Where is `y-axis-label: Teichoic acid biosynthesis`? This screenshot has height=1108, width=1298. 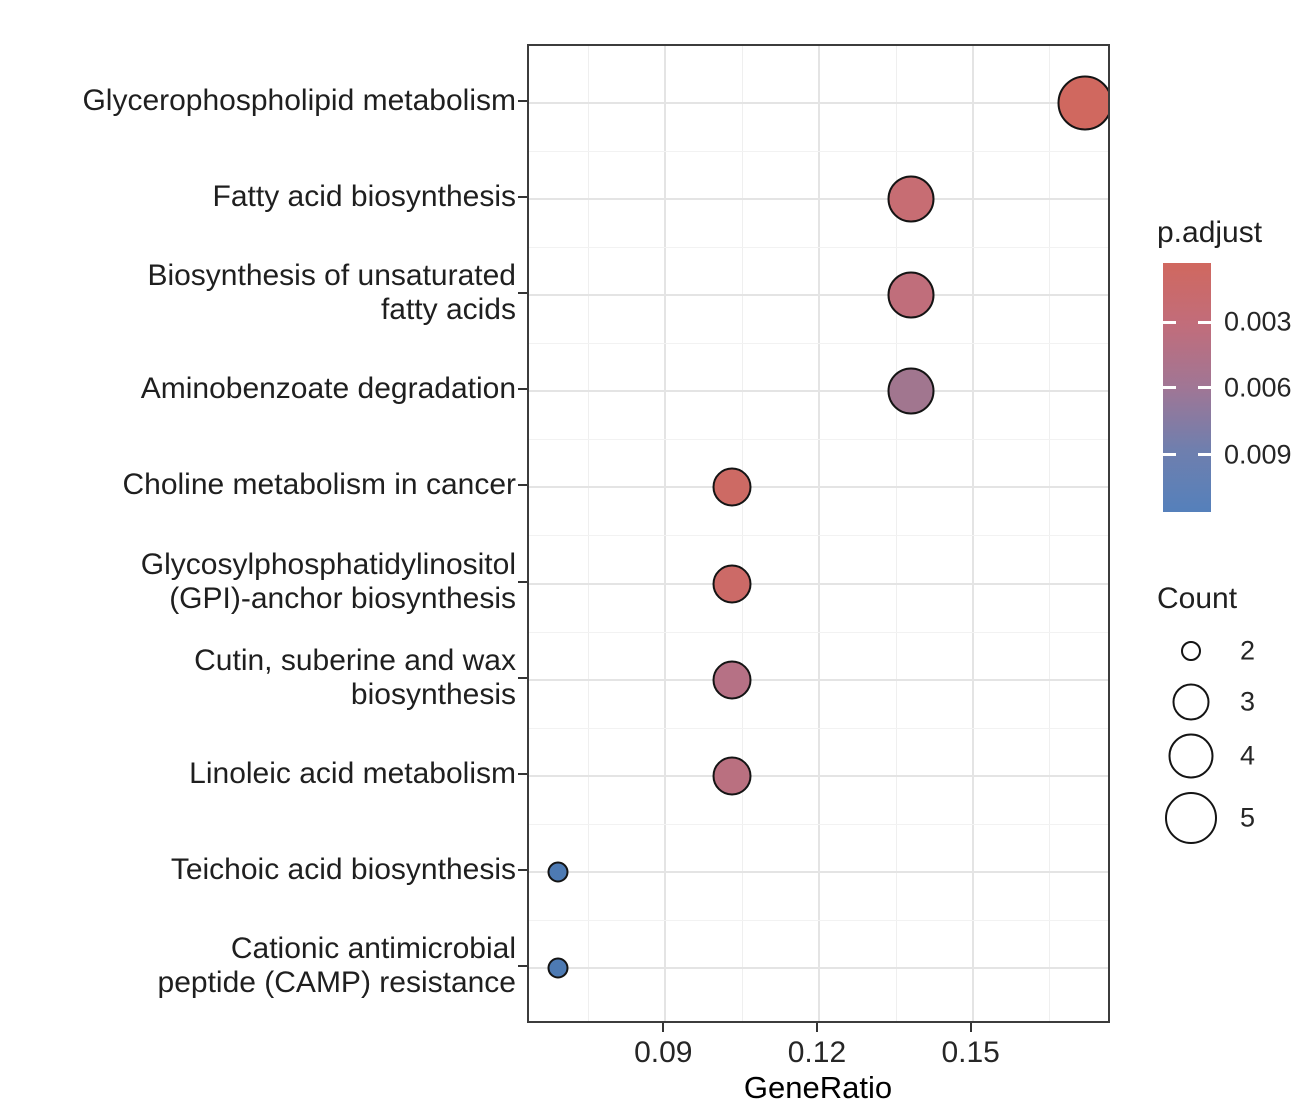 y-axis-label: Teichoic acid biosynthesis is located at coordinates (258, 870).